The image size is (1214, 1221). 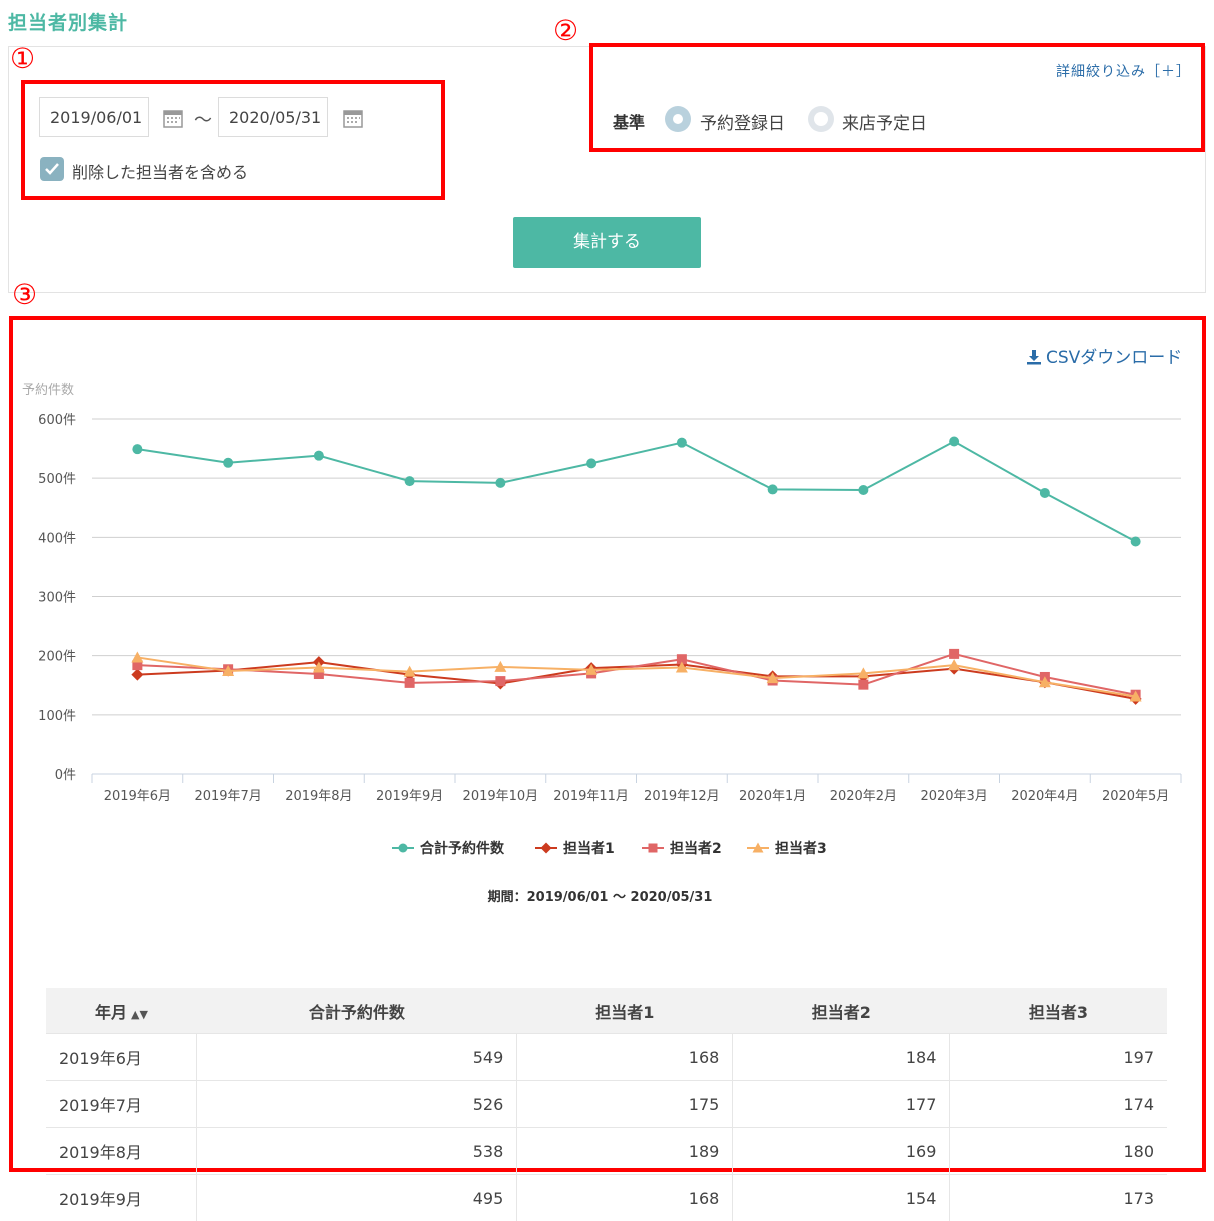 What do you see at coordinates (139, 1014) in the screenshot?
I see `sort-icon: ▲▼` at bounding box center [139, 1014].